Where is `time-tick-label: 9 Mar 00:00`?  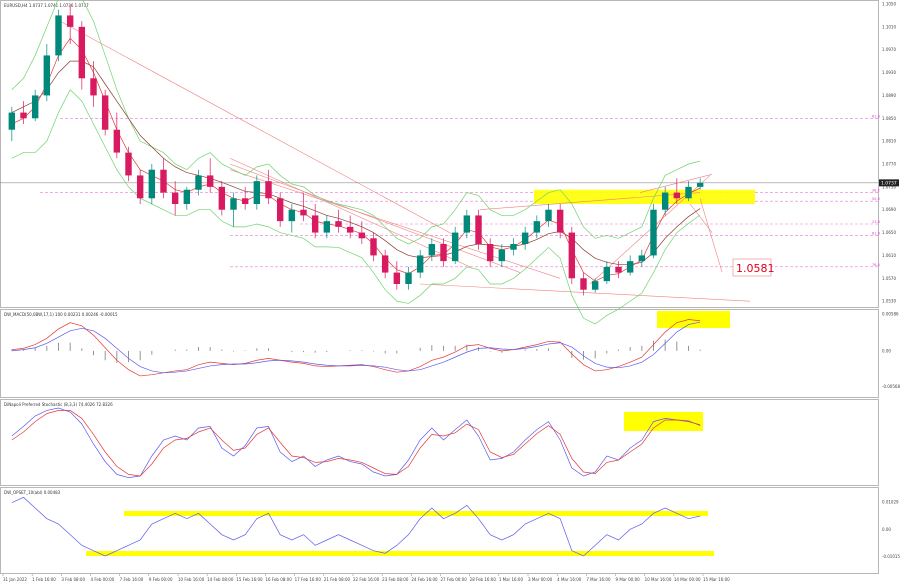 time-tick-label: 9 Mar 00:00 is located at coordinates (628, 579).